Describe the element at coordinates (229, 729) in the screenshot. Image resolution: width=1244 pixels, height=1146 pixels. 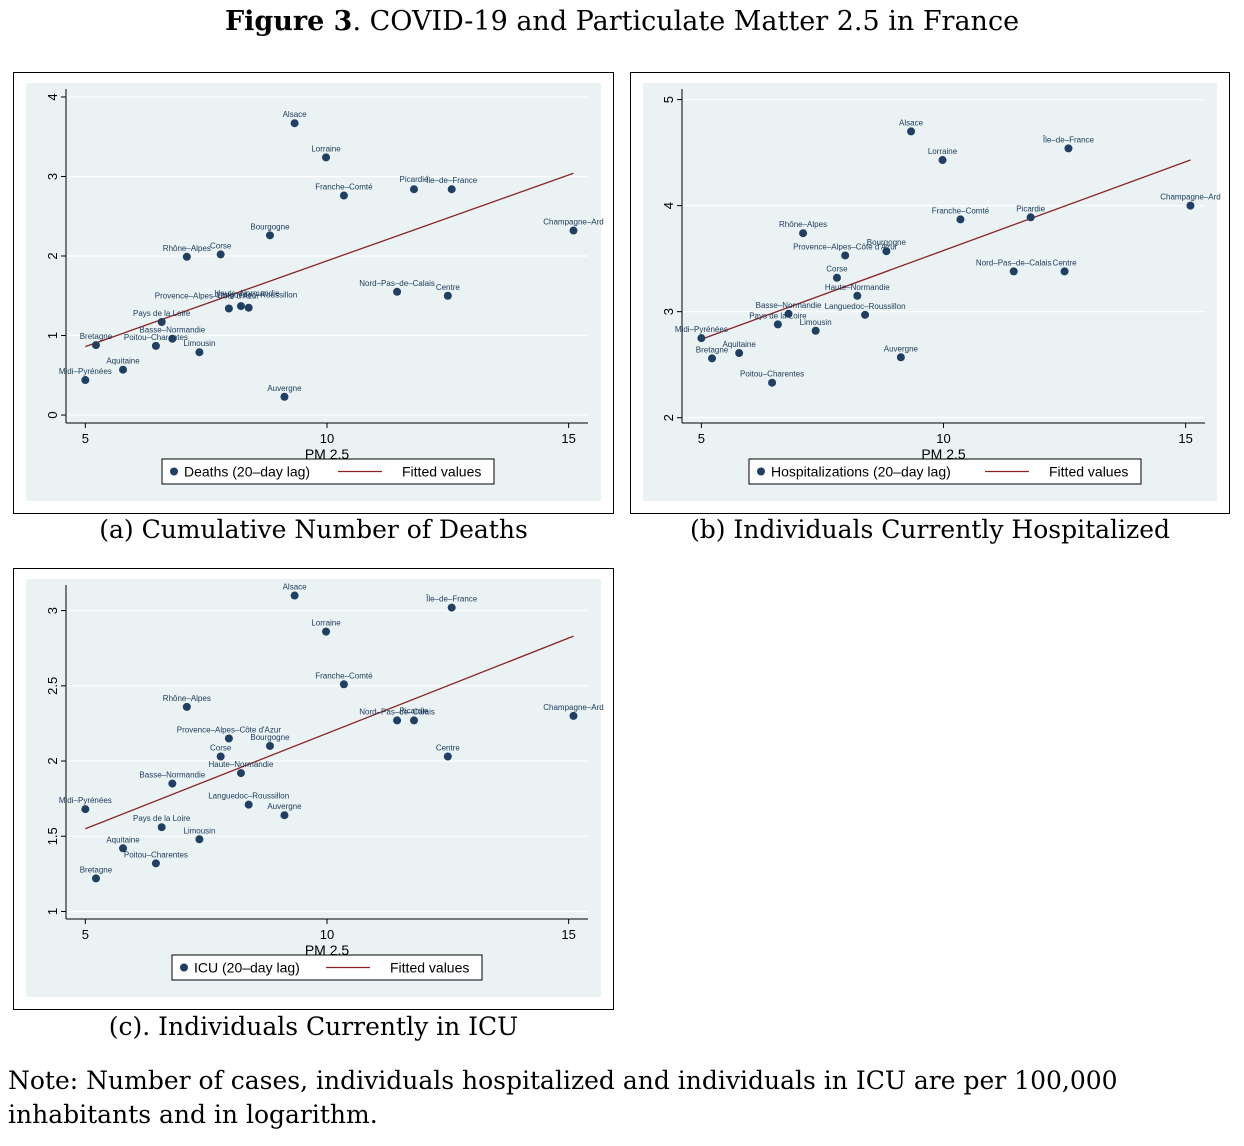
I see `point-label-provence-alpes-cote-d-azur: Provence–Alpes–Côte d'Azur` at that location.